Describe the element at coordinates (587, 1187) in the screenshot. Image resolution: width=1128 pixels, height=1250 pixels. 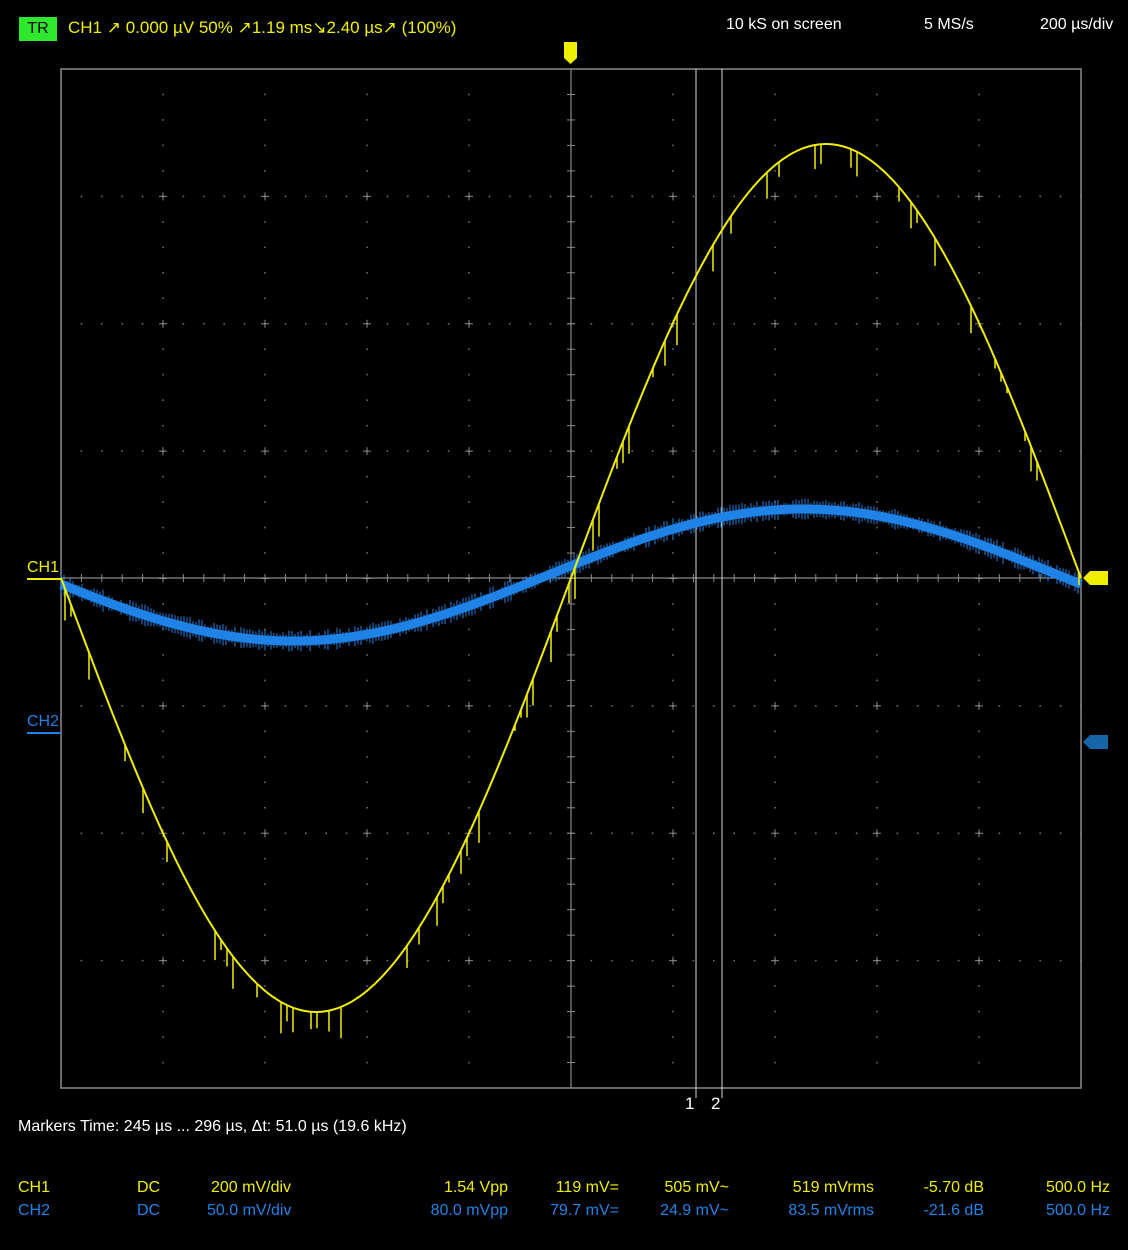
I see `measurement-mean: 119 mV=` at that location.